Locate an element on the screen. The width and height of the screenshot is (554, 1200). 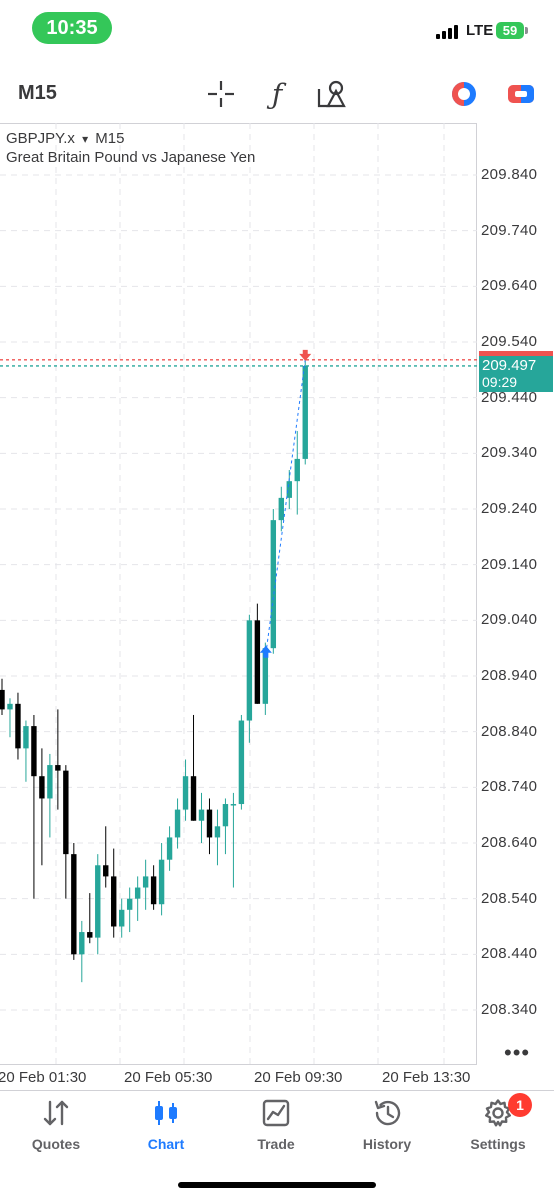
objects-icon is located at coordinates (332, 94).